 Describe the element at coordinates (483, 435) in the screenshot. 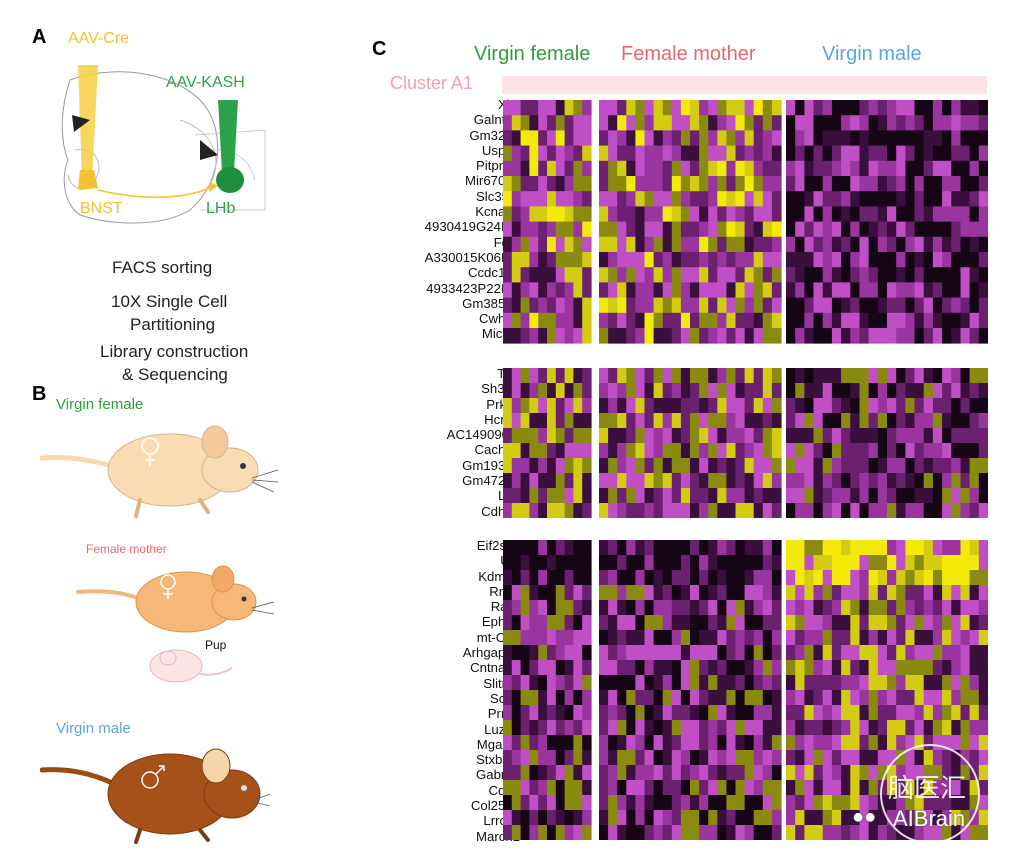

I see `gene-label: AC149090.1` at that location.